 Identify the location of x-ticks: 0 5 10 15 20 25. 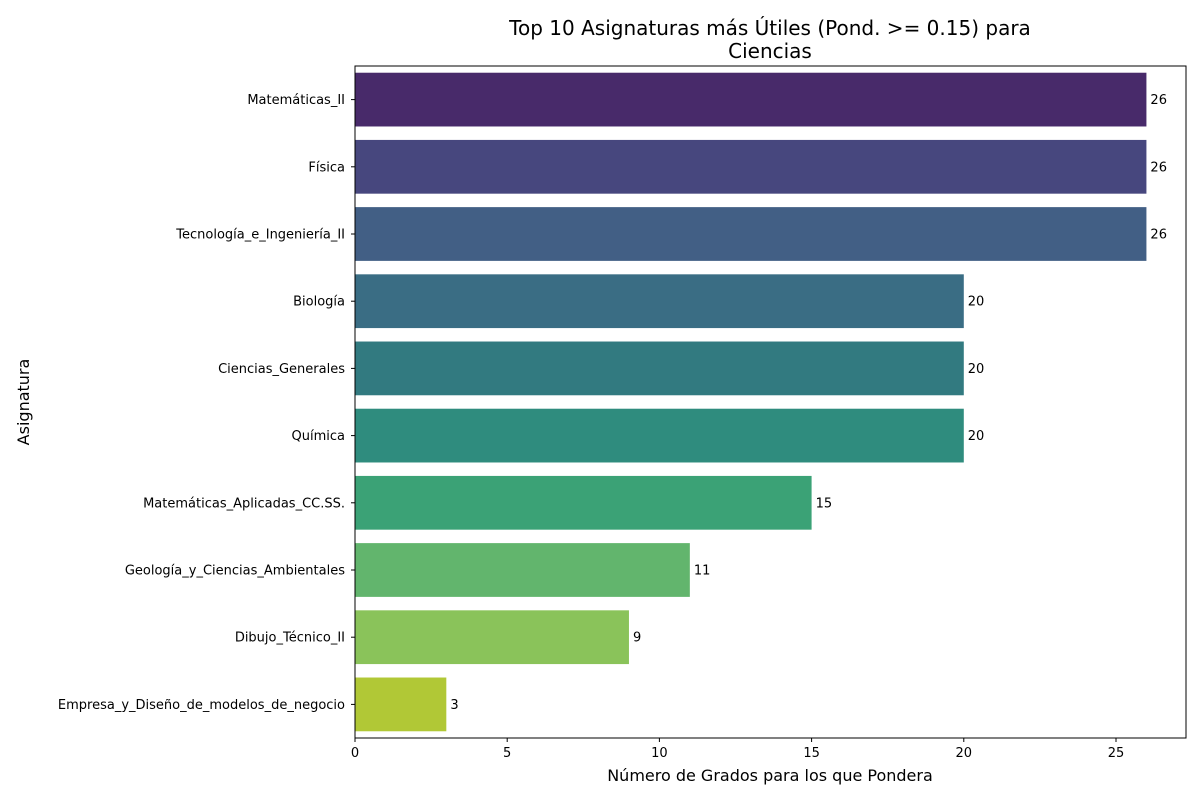
(737, 749).